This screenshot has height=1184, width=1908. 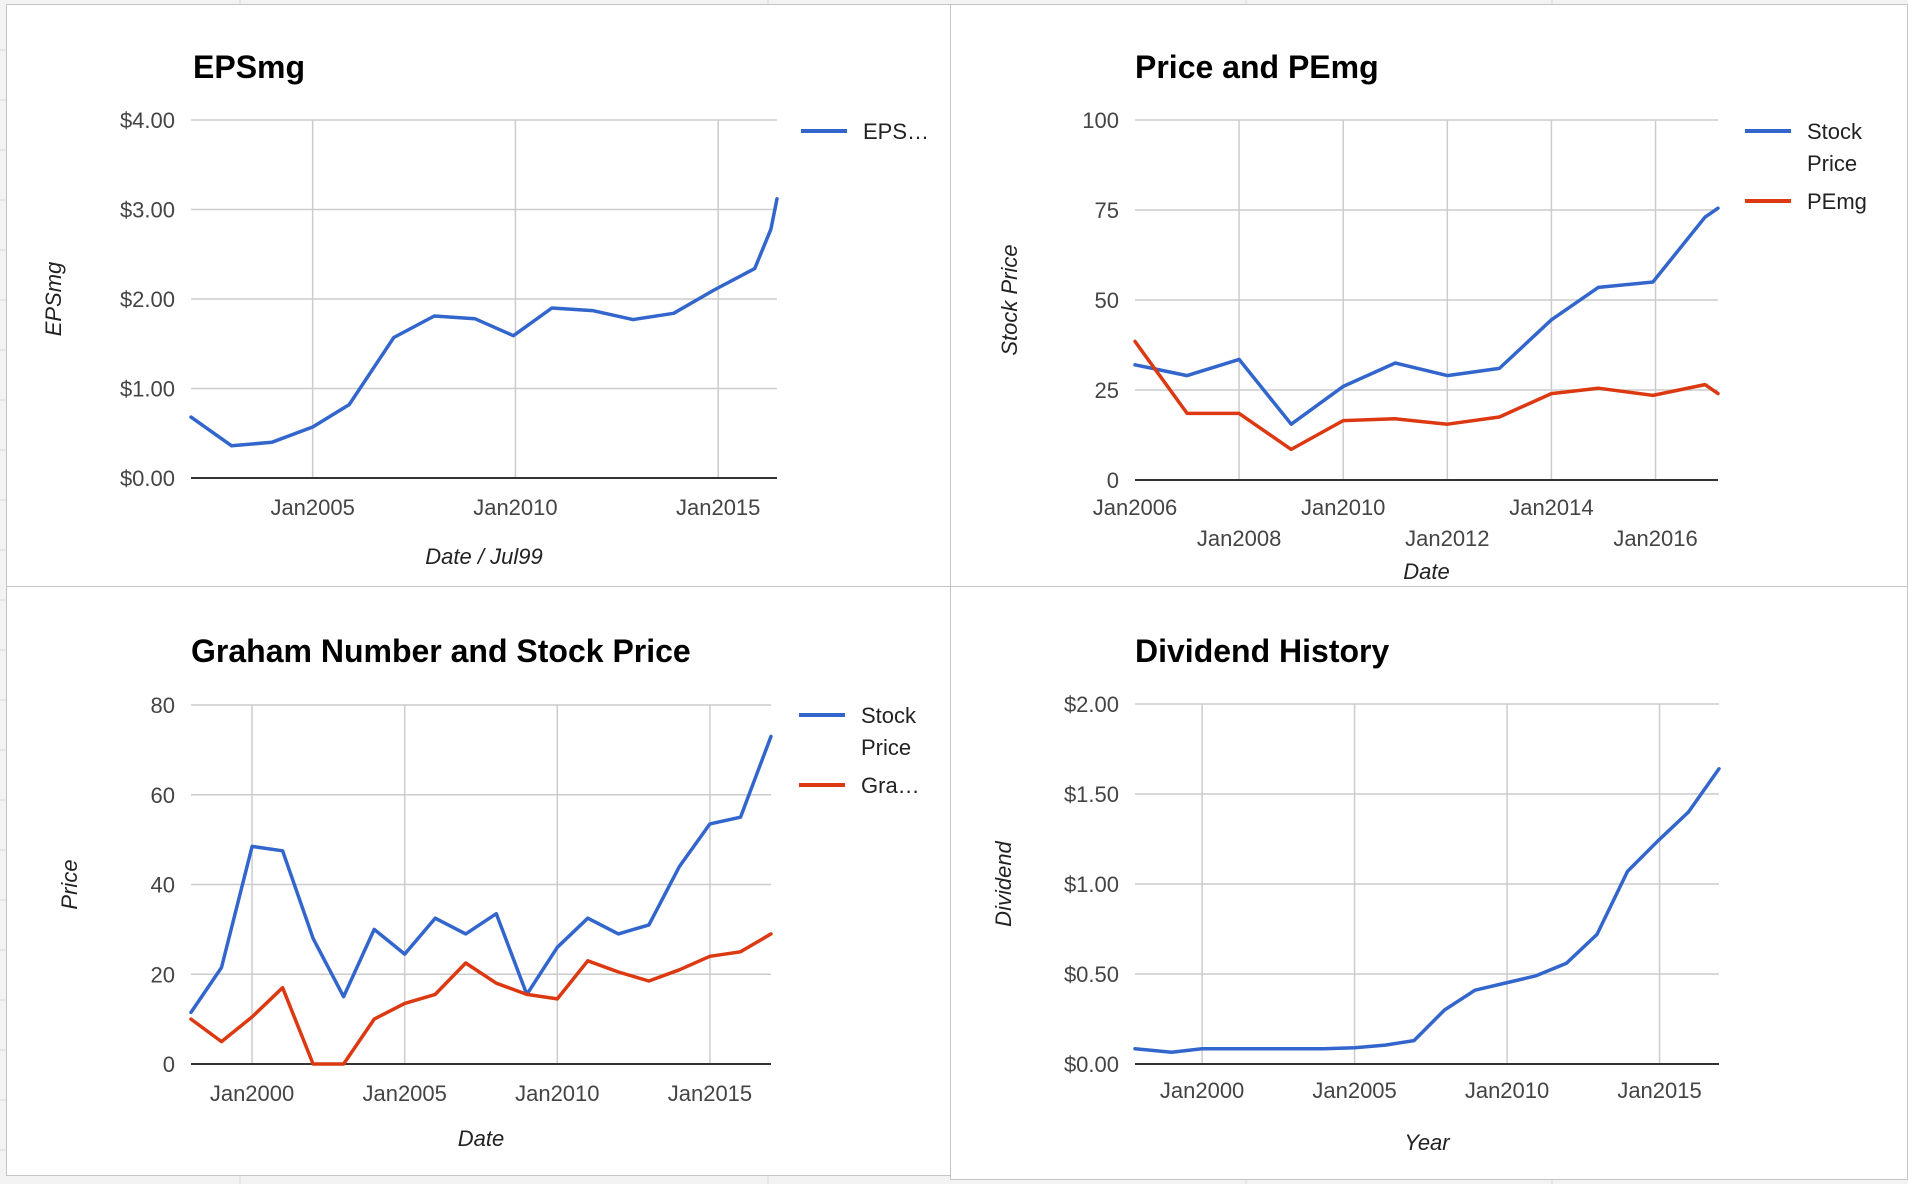 I want to click on x-tick-label: Jan2006, so click(x=1135, y=507).